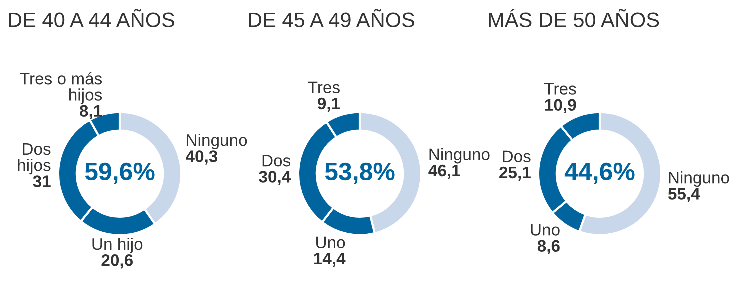 This screenshot has height=305, width=750. Describe the element at coordinates (599, 173) in the screenshot. I see `text: 44,6%` at that location.